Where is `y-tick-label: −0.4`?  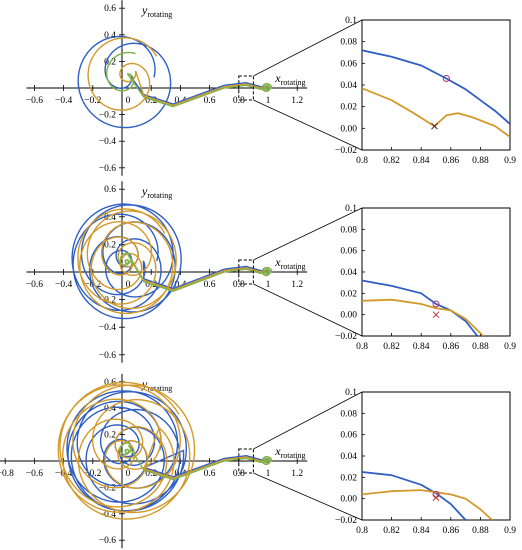 y-tick-label: −0.4 is located at coordinates (107, 328).